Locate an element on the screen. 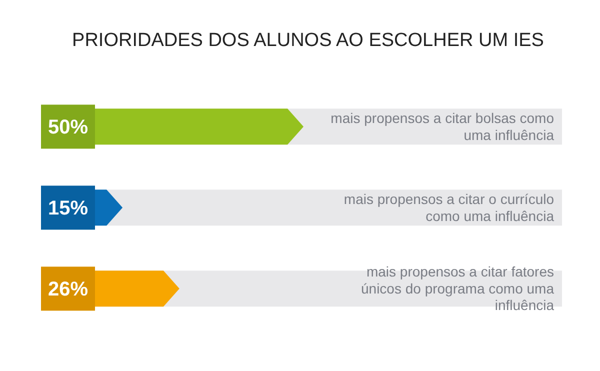  chart-title: PRIORIDADES DOS ALUNOS AO ESCOLHER UM IES is located at coordinates (308, 41).